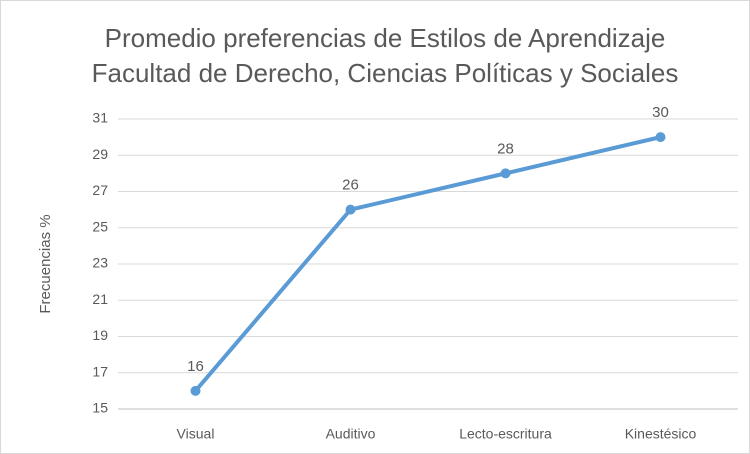 Image resolution: width=750 pixels, height=454 pixels. I want to click on y-tick-label: 25, so click(100, 226).